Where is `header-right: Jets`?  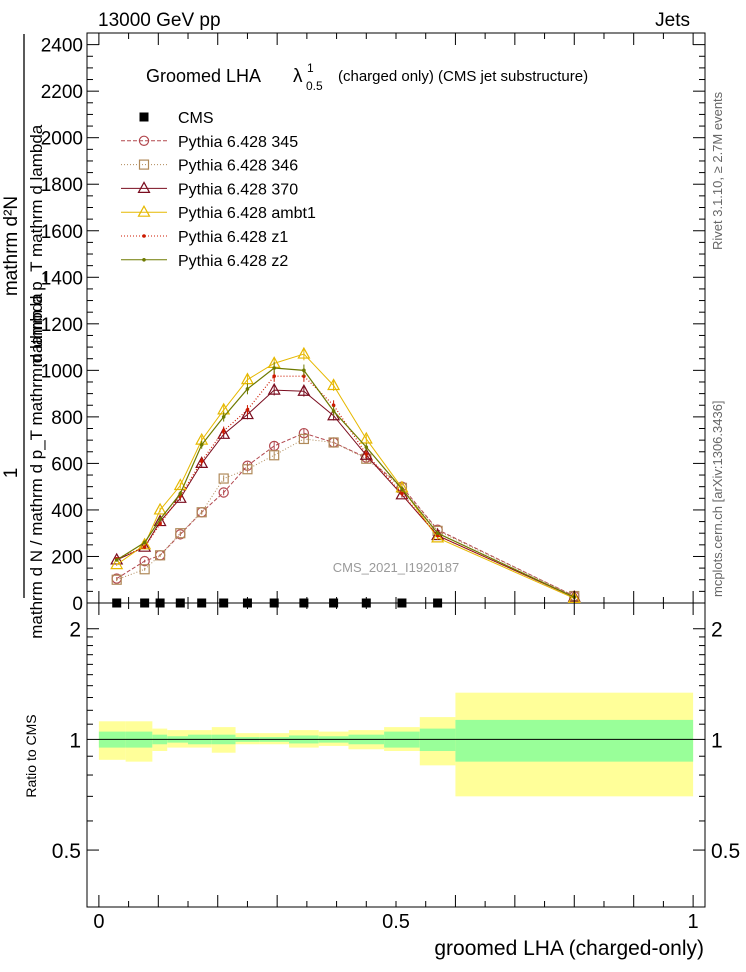 header-right: Jets is located at coordinates (672, 20).